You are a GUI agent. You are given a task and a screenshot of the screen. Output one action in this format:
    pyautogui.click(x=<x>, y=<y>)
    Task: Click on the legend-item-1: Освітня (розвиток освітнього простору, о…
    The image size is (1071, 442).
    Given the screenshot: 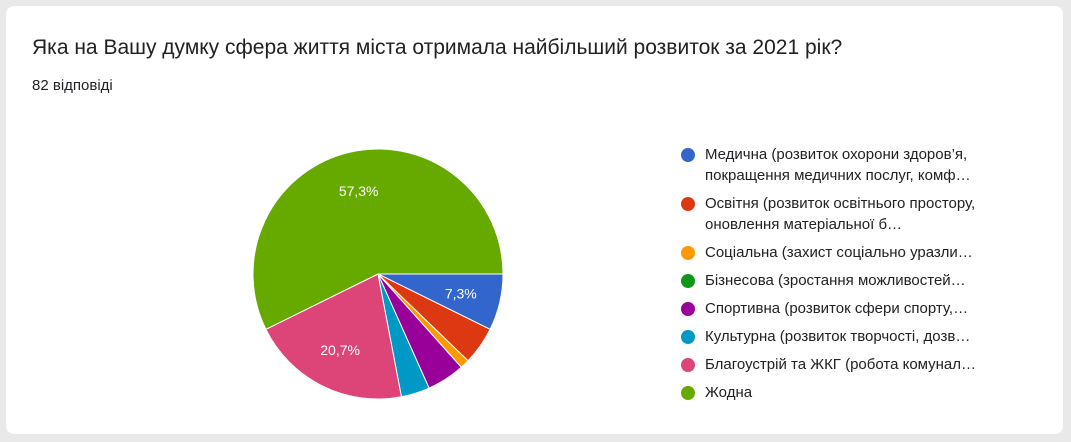 What is the action you would take?
    pyautogui.click(x=861, y=214)
    